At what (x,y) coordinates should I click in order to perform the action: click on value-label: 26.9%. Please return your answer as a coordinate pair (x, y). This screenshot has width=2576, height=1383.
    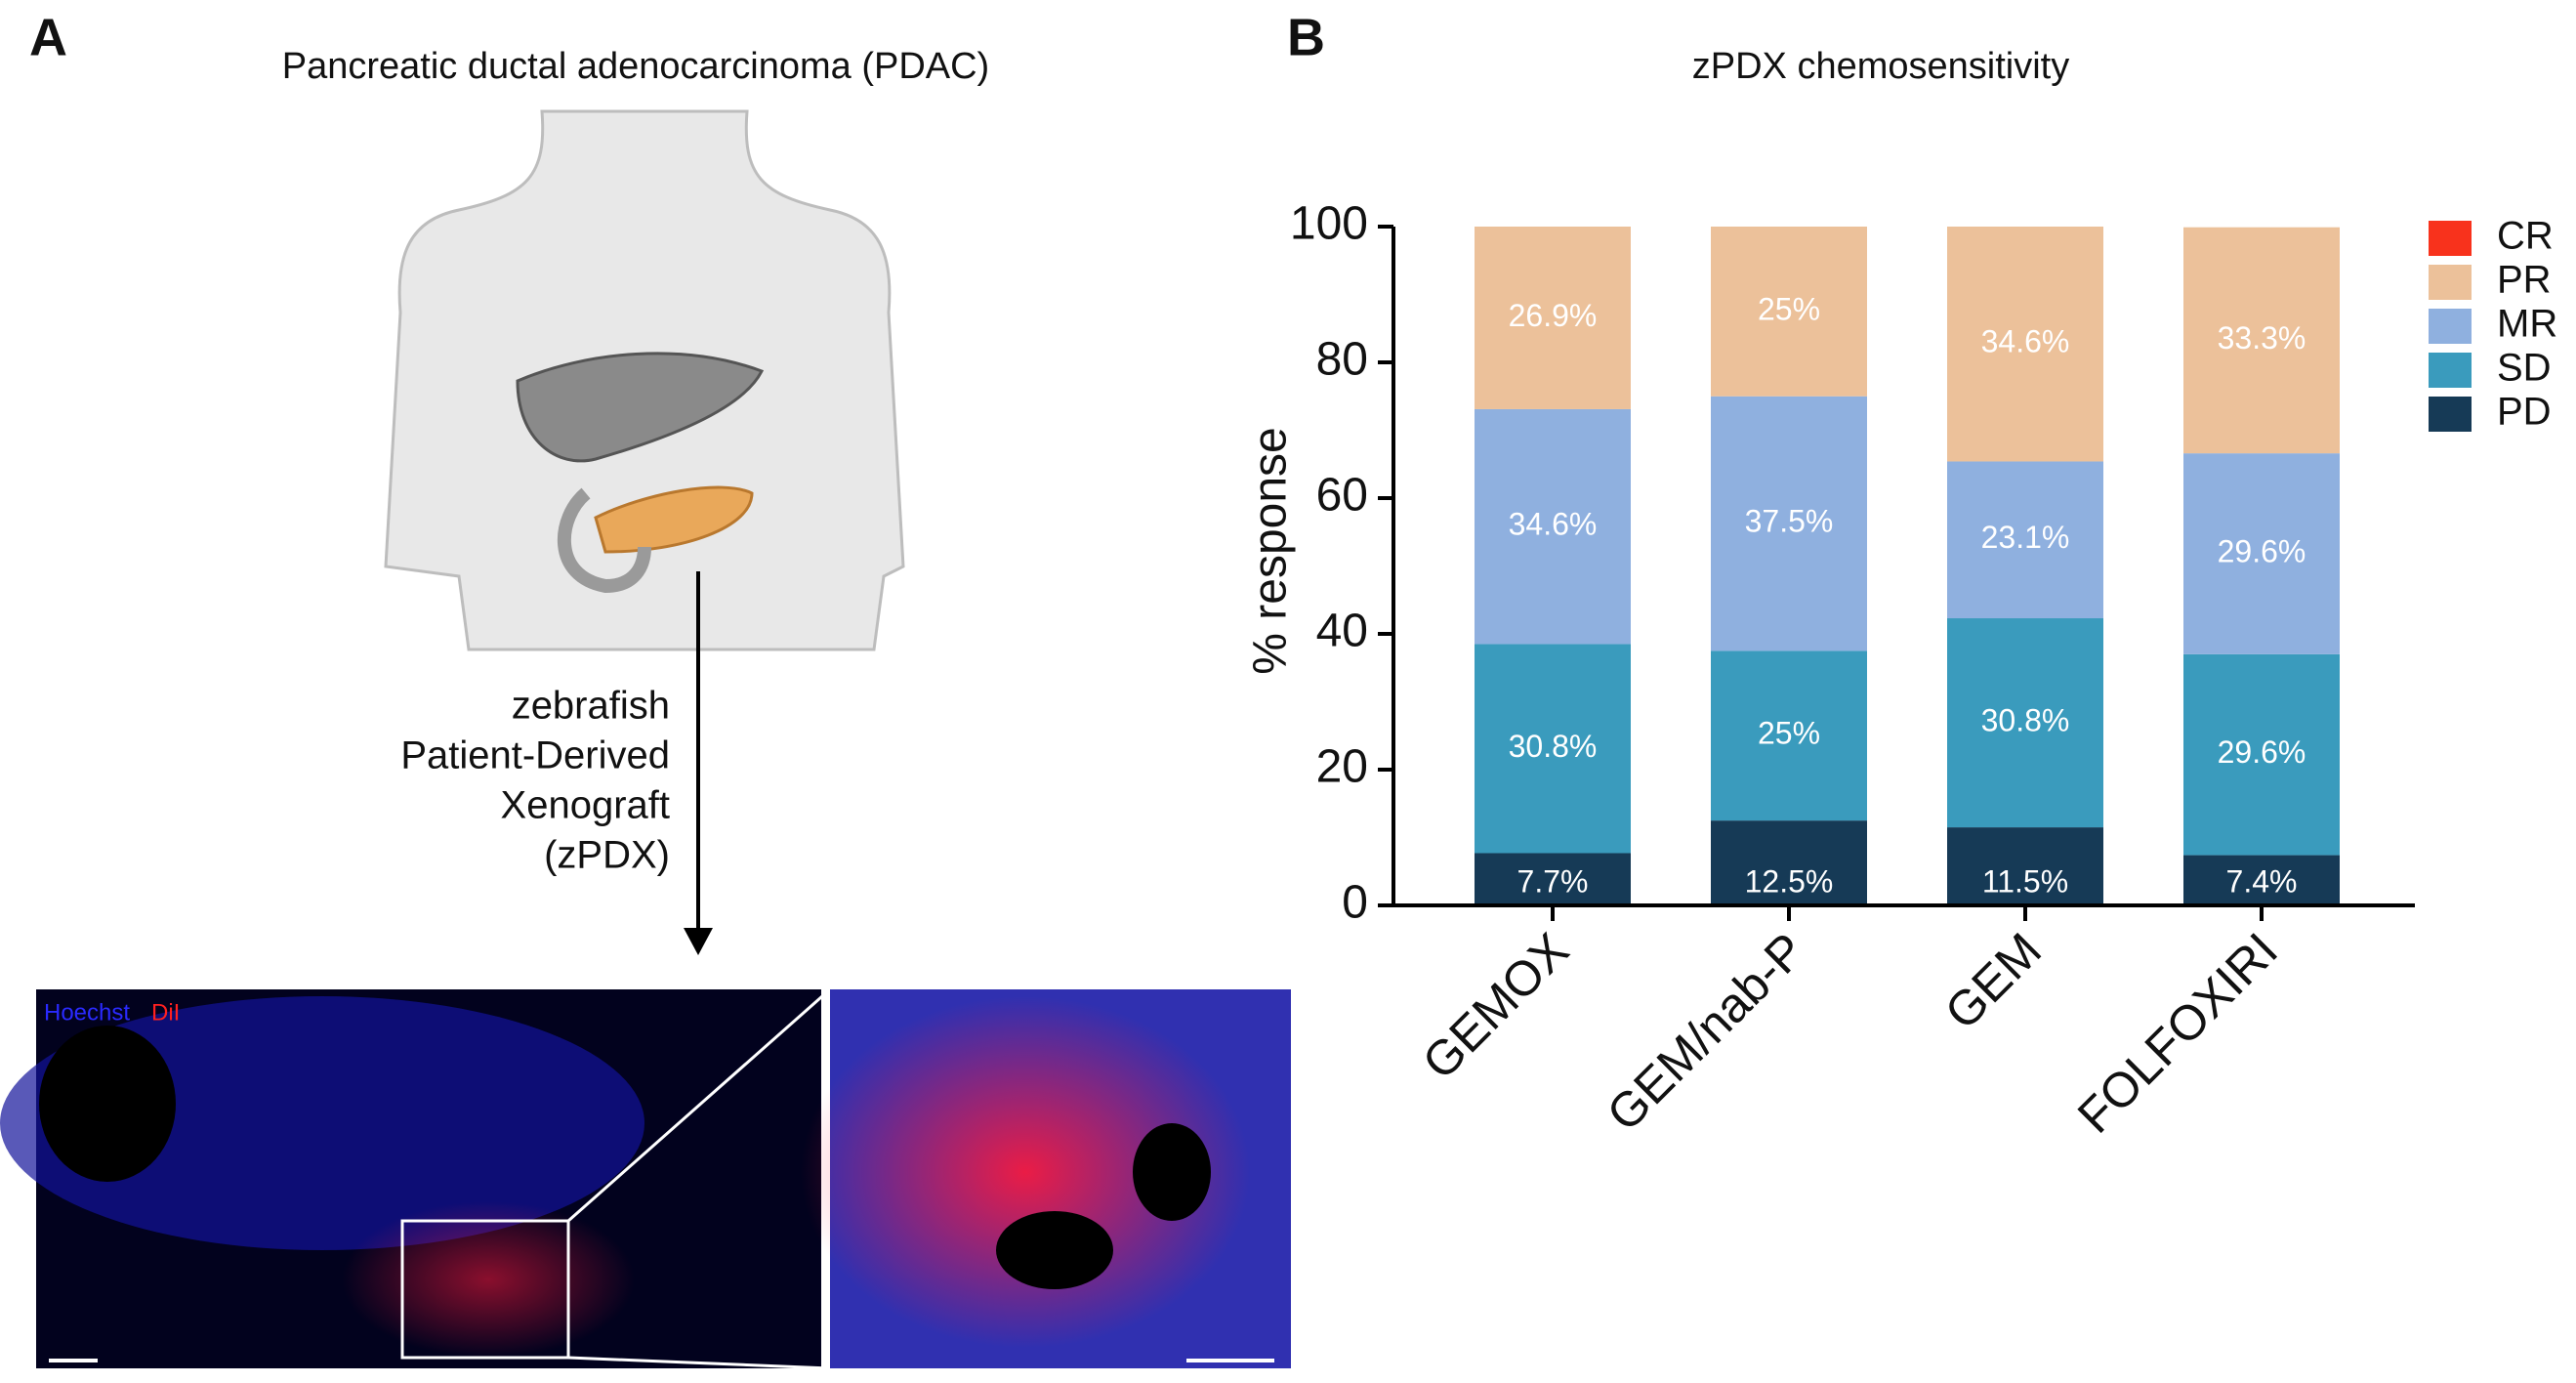
    Looking at the image, I should click on (1553, 315).